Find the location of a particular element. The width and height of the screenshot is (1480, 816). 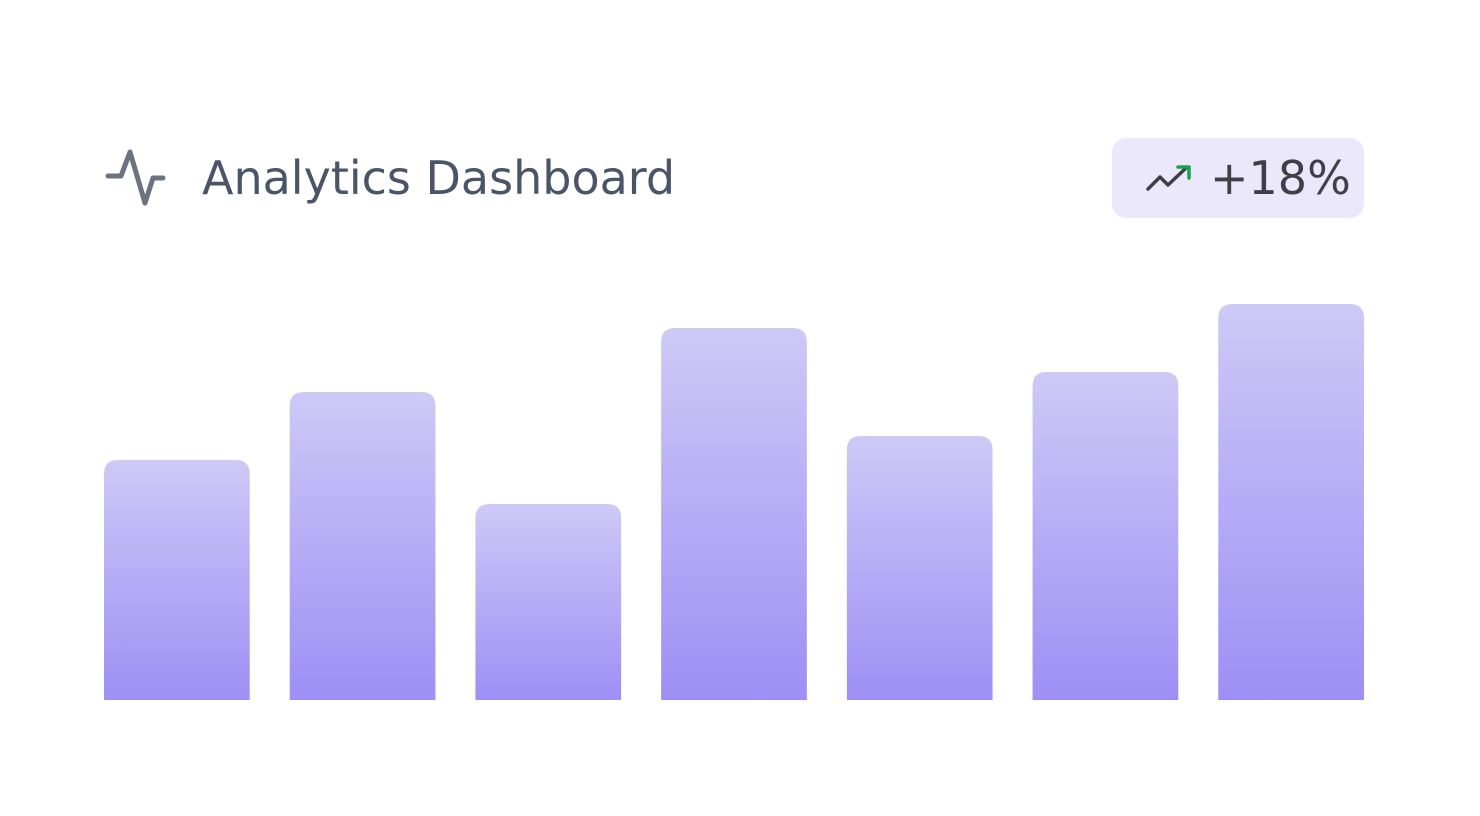

badge is located at coordinates (1238, 178).